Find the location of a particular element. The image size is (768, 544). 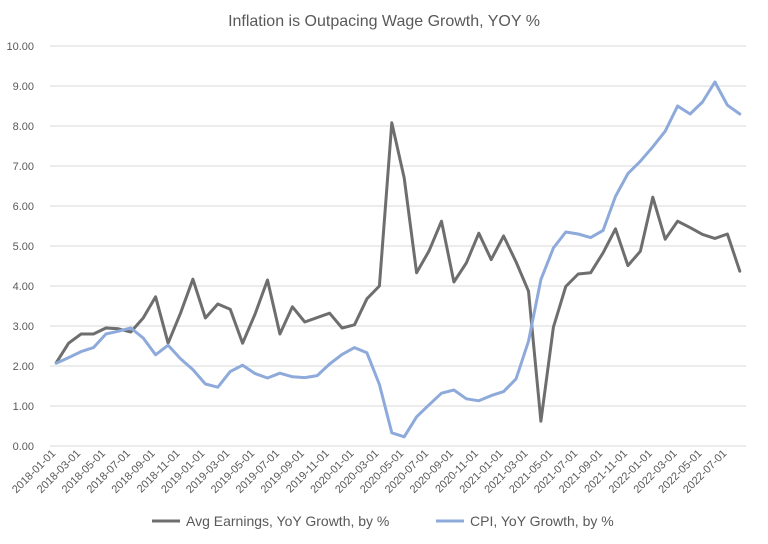

y-tick-label: 10.00 is located at coordinates (20, 47).